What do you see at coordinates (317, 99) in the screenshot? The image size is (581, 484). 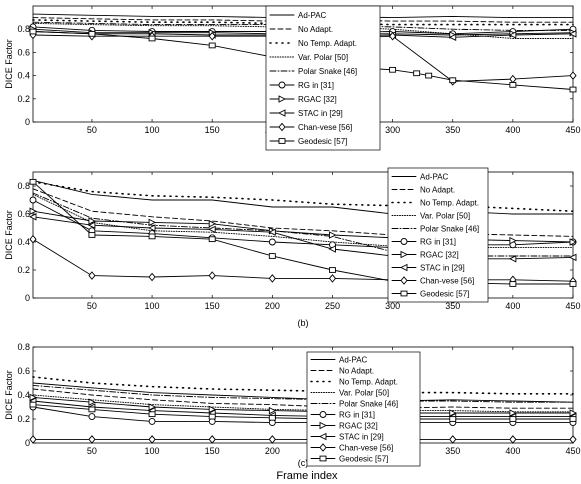 I see `legend-label: RGAC [32]` at bounding box center [317, 99].